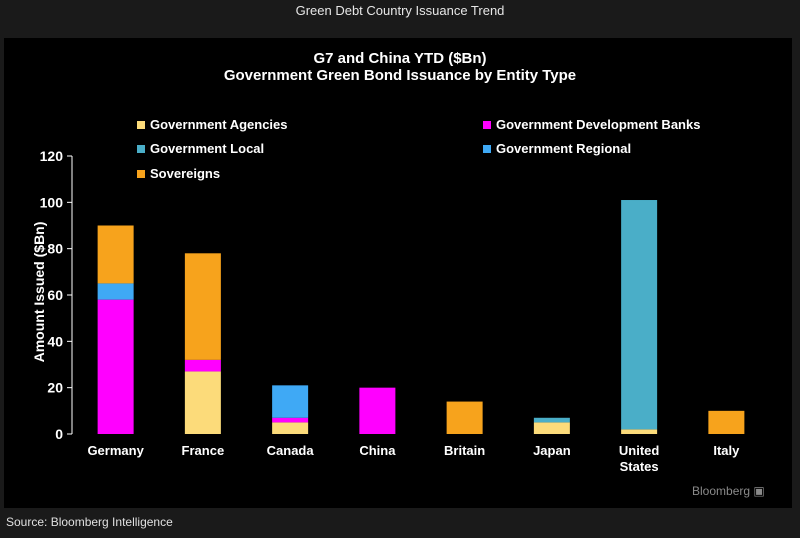 Image resolution: width=800 pixels, height=538 pixels. Describe the element at coordinates (464, 450) in the screenshot. I see `x-tick-label: Britain` at that location.